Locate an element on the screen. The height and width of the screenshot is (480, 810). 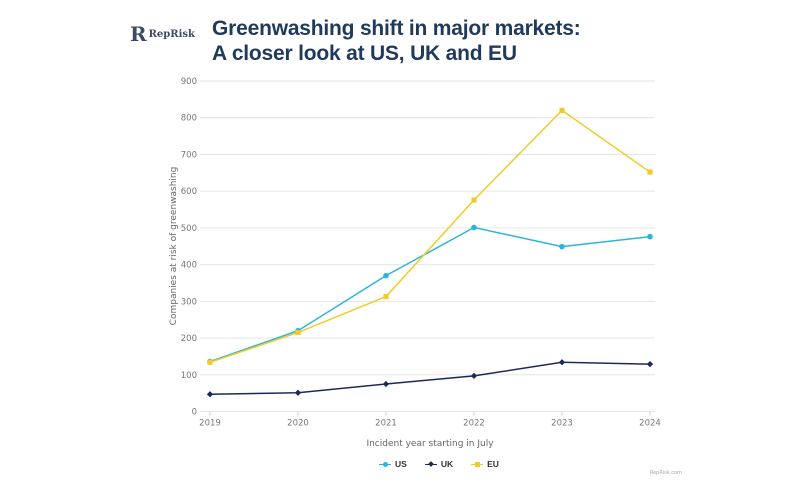
x-axis-title: Incident year starting in July is located at coordinates (430, 444).